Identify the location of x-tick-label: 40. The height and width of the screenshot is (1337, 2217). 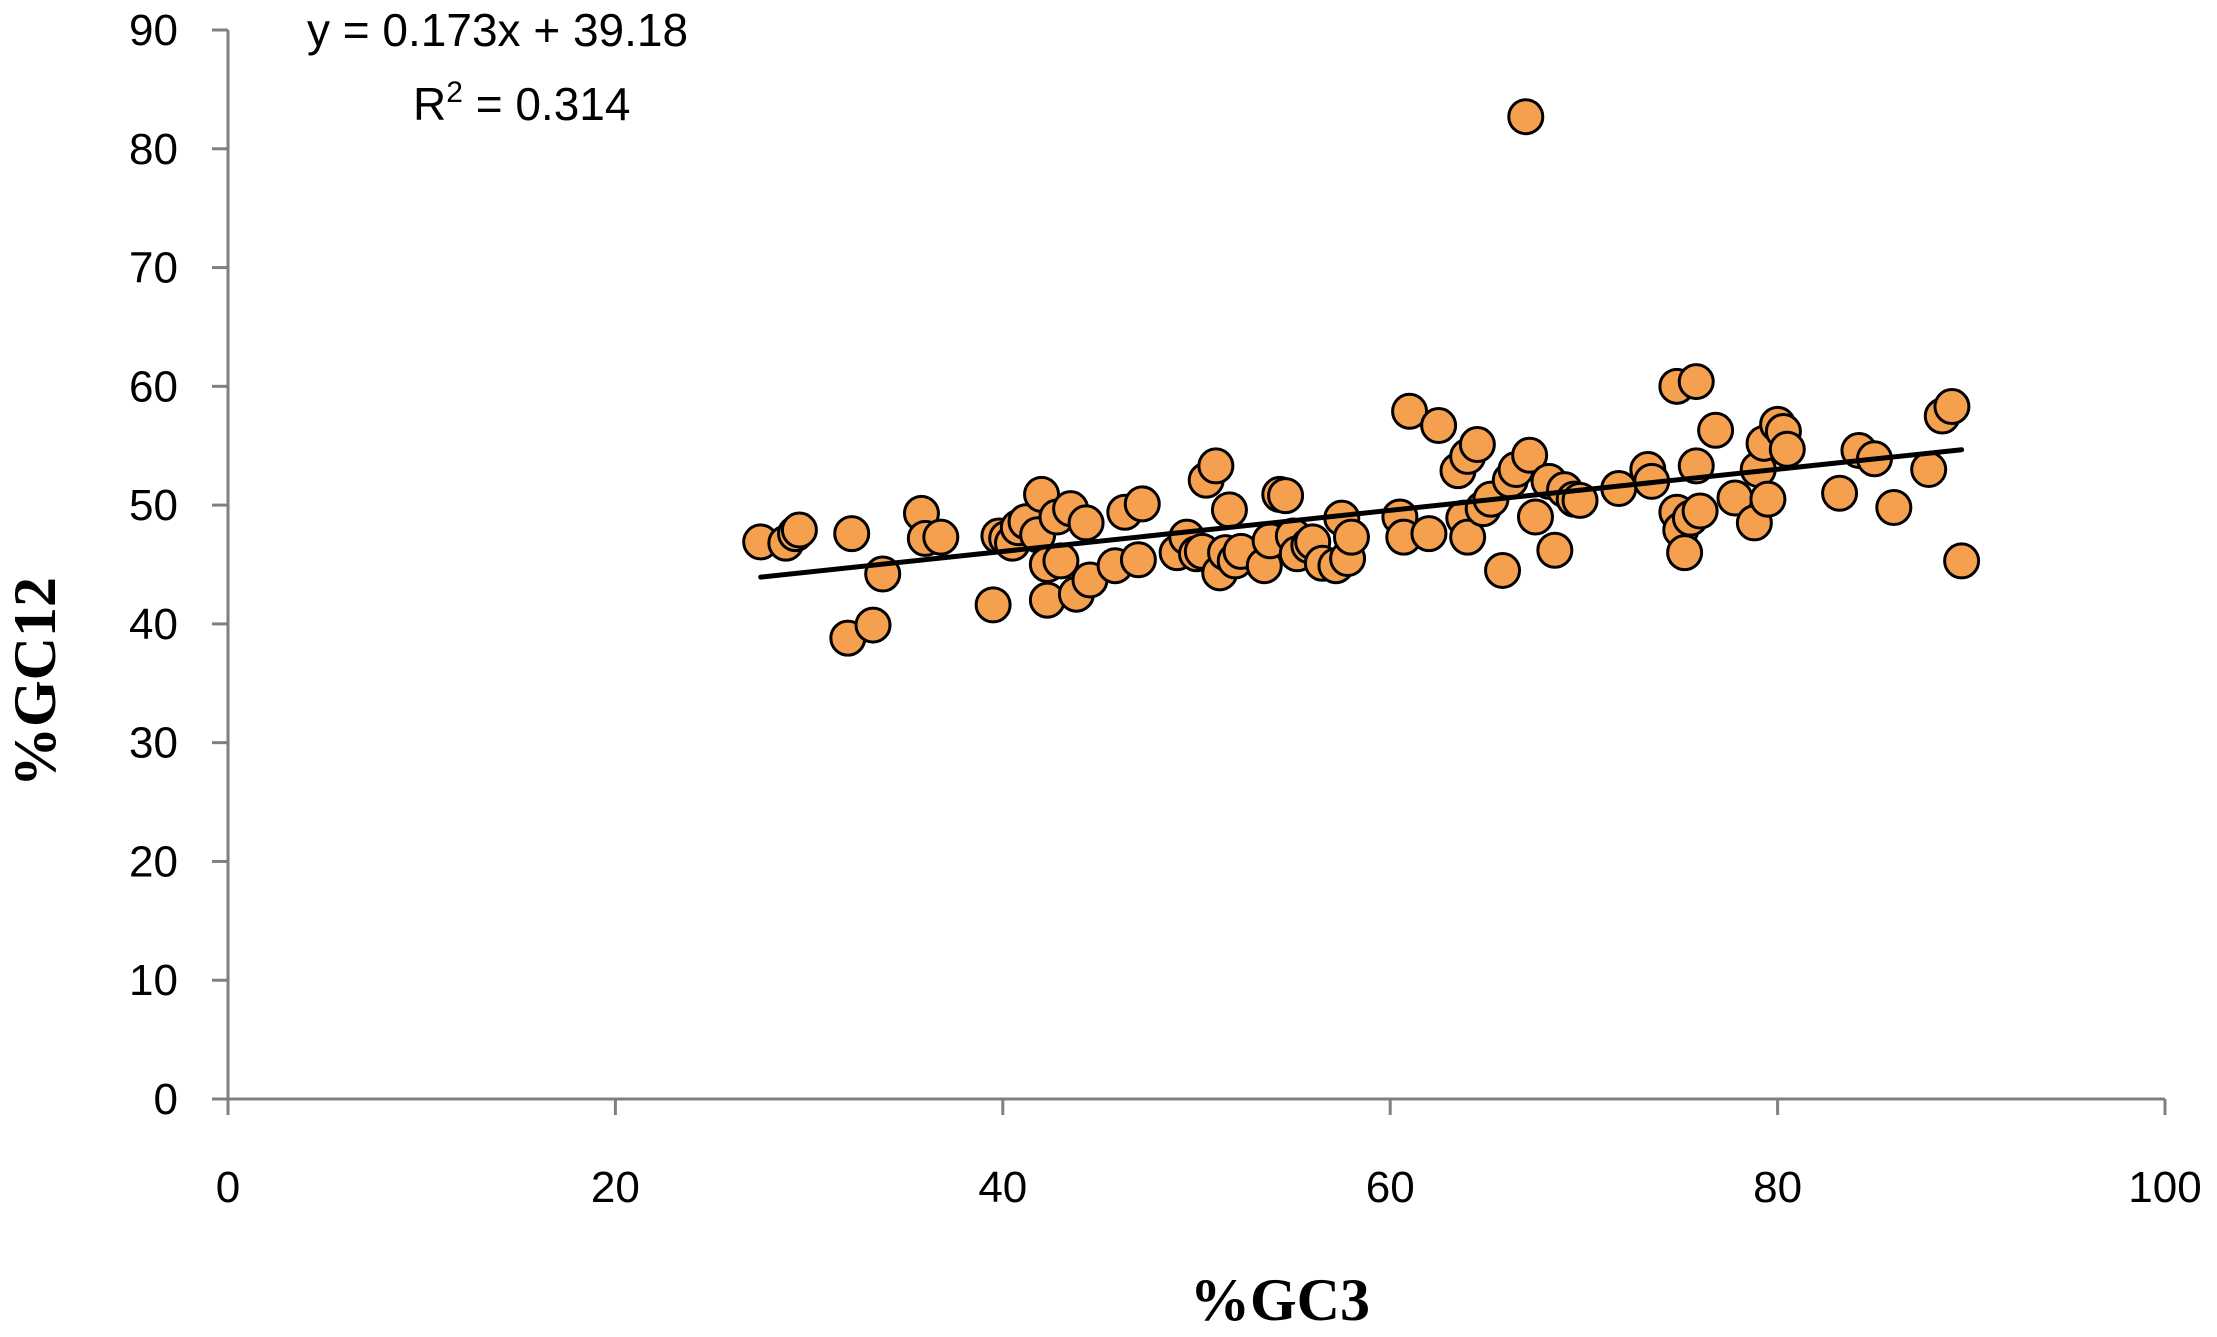
(1002, 1187).